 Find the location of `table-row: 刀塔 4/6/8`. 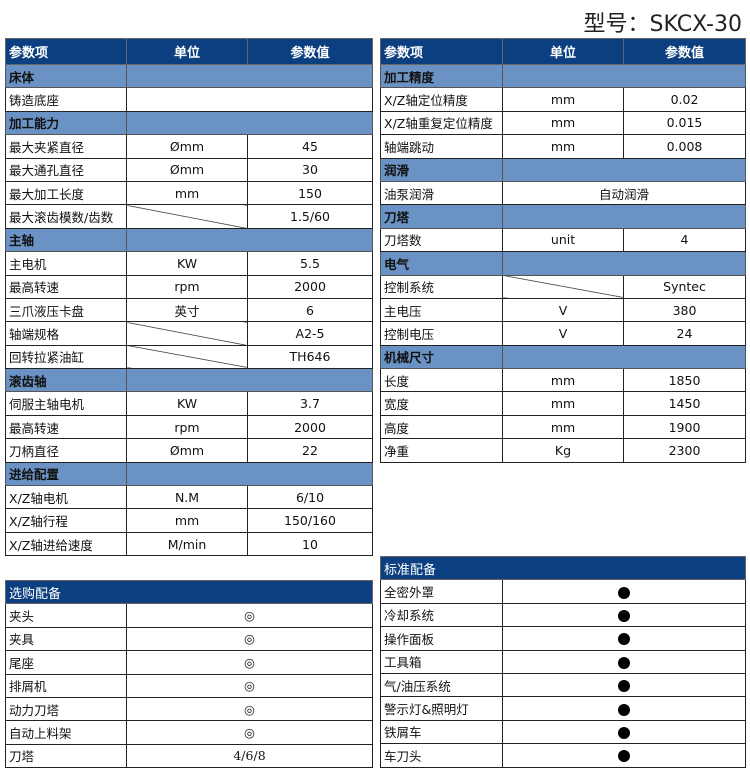

table-row: 刀塔 4/6/8 is located at coordinates (189, 756).